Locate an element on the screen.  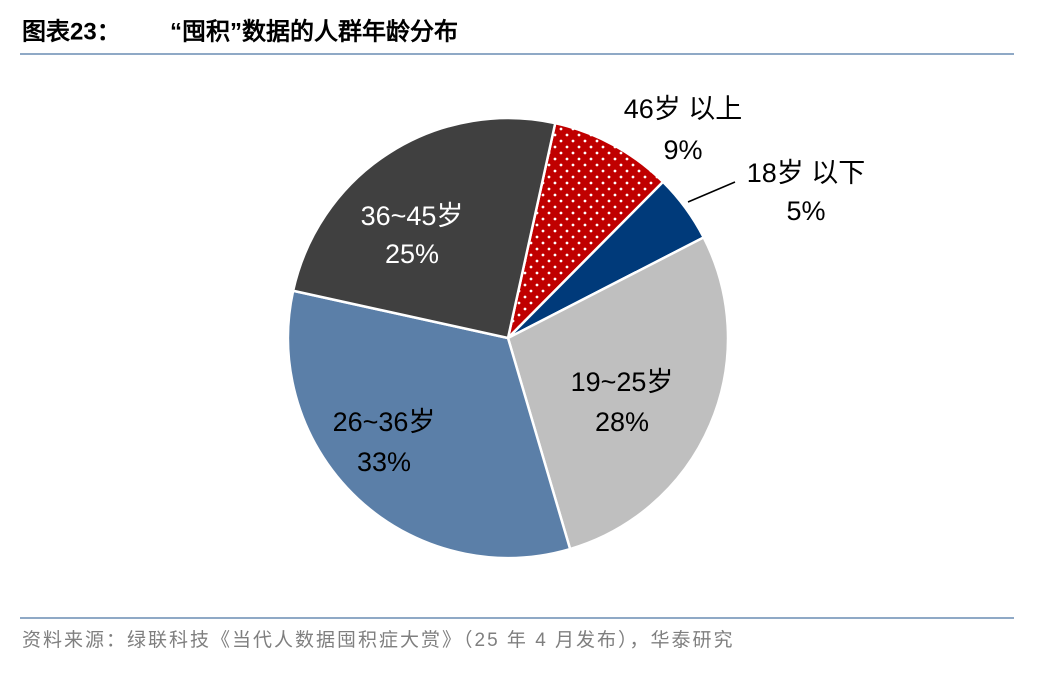
value-label: 9% is located at coordinates (682, 150).